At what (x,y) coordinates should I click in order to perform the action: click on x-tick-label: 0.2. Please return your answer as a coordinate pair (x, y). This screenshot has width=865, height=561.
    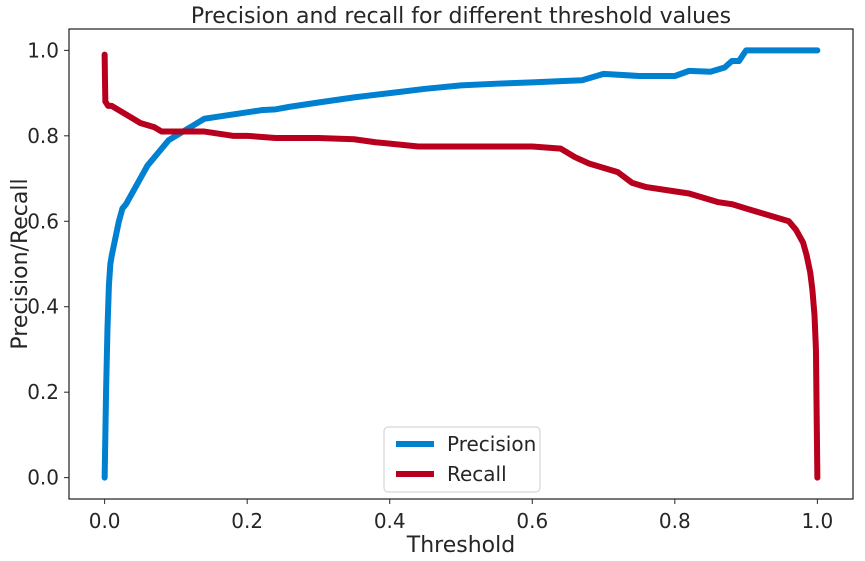
    Looking at the image, I should click on (247, 521).